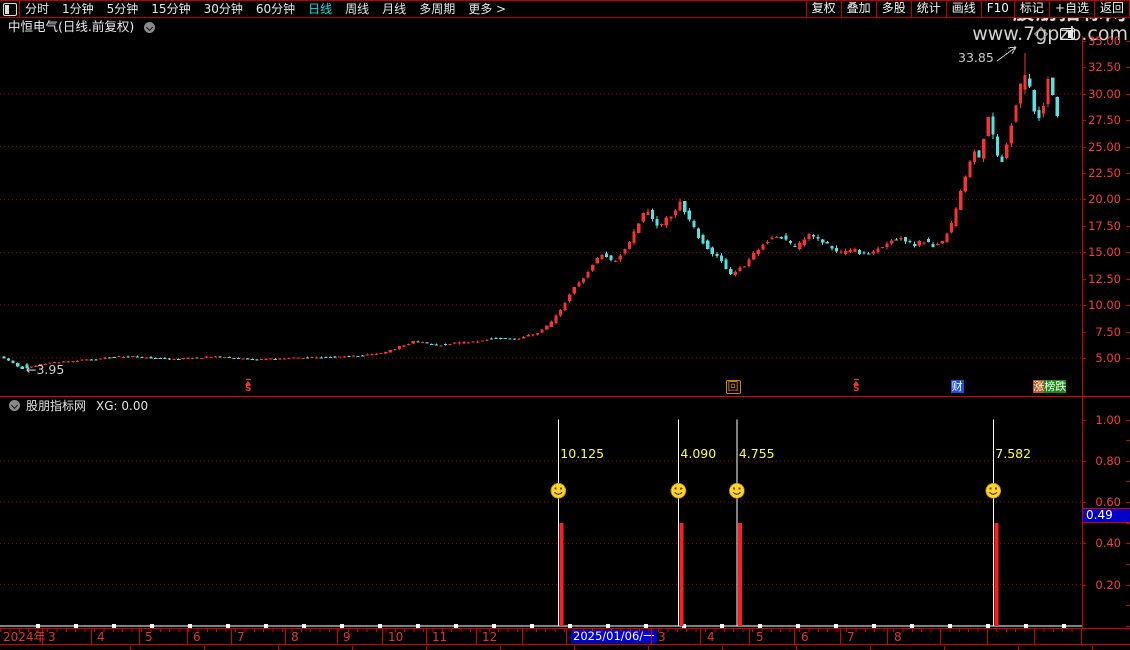 The width and height of the screenshot is (1130, 650). I want to click on indicator-axis-label: 0.20, so click(1108, 584).